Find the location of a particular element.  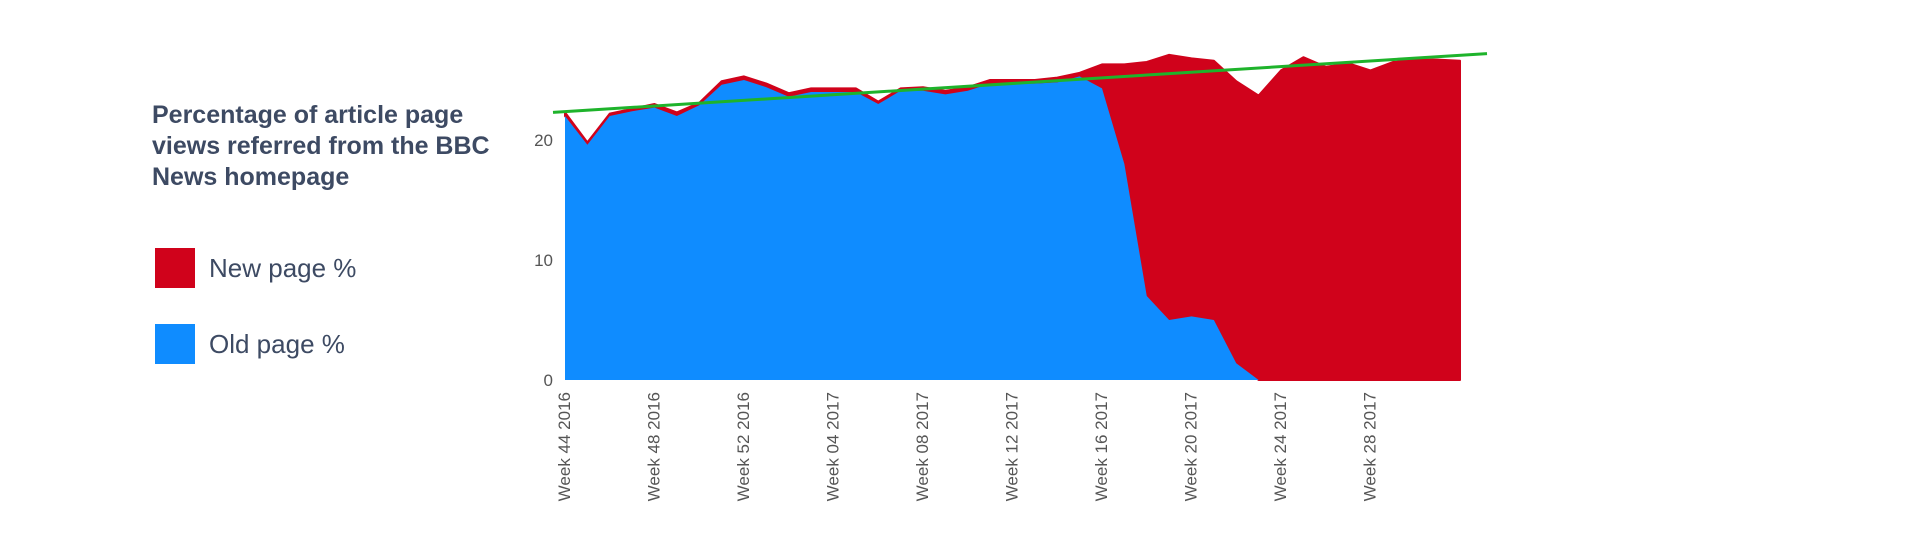

y-axis: 0 10 20 is located at coordinates (543, 260).